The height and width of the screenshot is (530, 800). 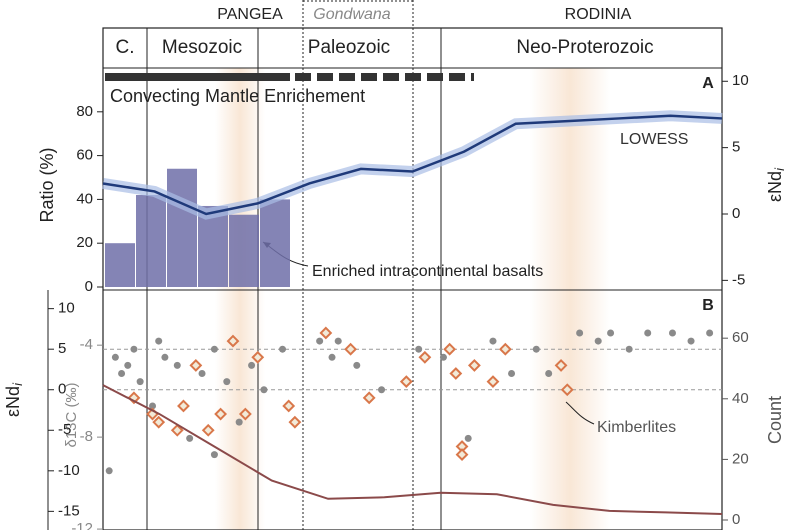 I want to click on y3-axis-label: δ13C (‰), so click(x=71, y=414).